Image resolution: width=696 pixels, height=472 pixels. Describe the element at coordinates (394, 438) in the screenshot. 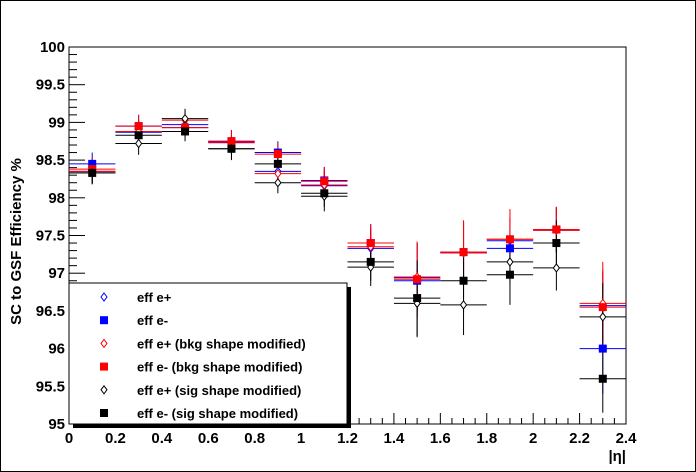

I see `x-tick-label: 1.4` at that location.